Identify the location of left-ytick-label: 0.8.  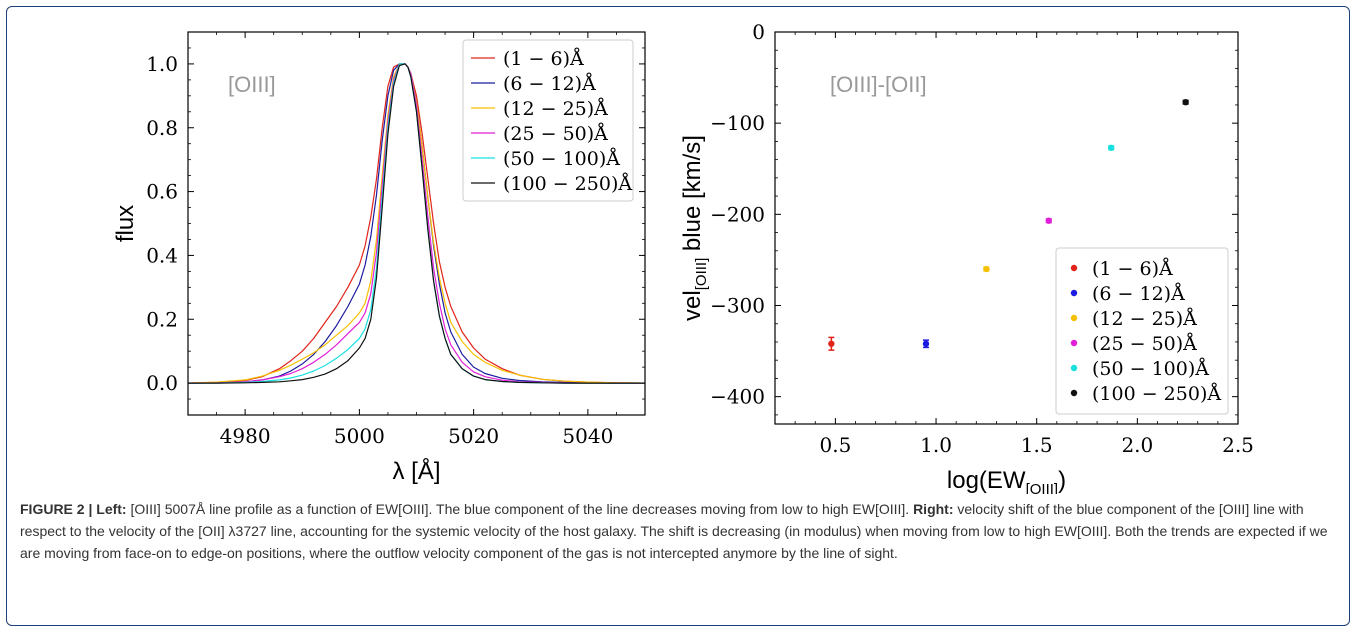
(162, 128).